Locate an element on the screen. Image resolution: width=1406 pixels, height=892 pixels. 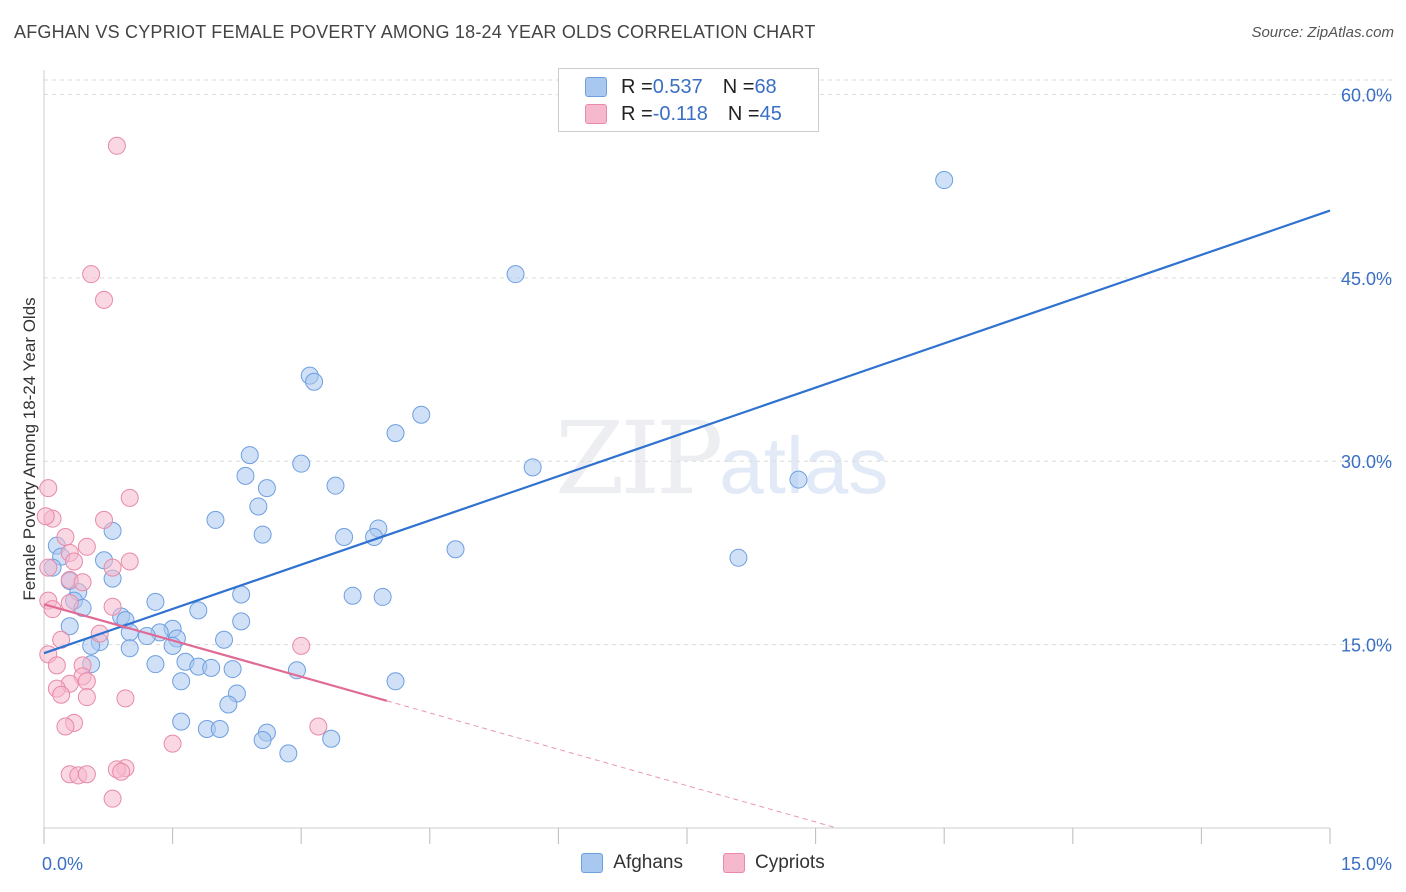
bottom-legend-label-afghans: Afghans is located at coordinates (648, 862).